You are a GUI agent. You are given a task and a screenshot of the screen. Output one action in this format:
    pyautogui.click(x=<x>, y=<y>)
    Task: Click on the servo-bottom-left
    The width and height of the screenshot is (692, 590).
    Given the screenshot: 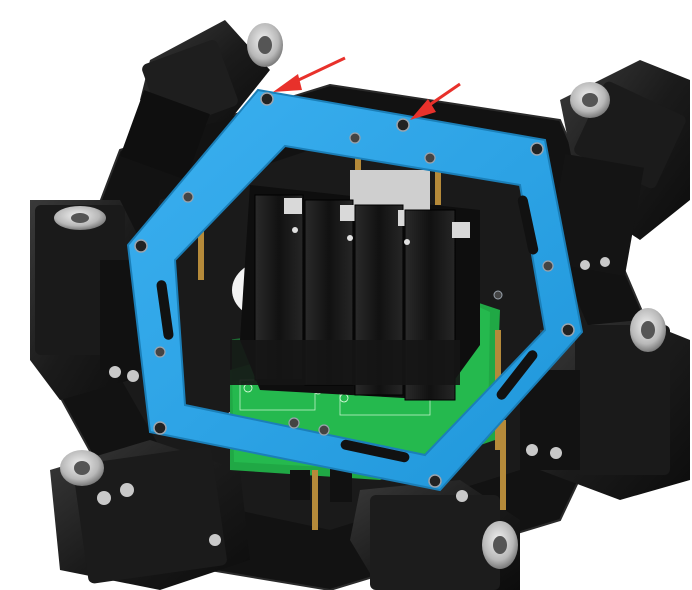 What is the action you would take?
    pyautogui.click(x=150, y=515)
    